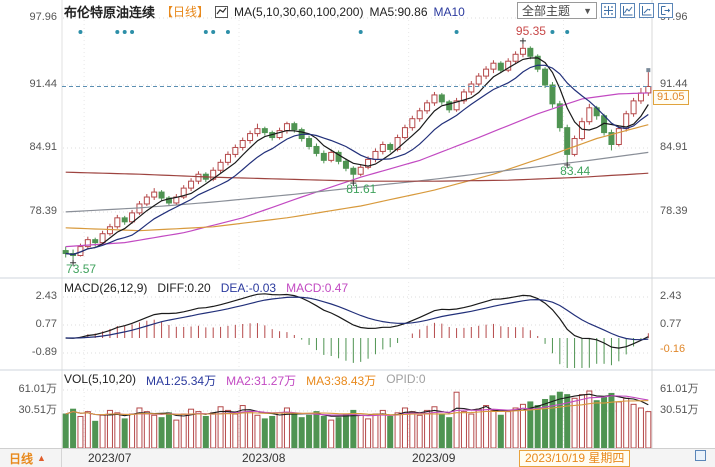  What do you see at coordinates (184, 288) in the screenshot?
I see `macd-diff-value: DIFF:0.20` at bounding box center [184, 288].